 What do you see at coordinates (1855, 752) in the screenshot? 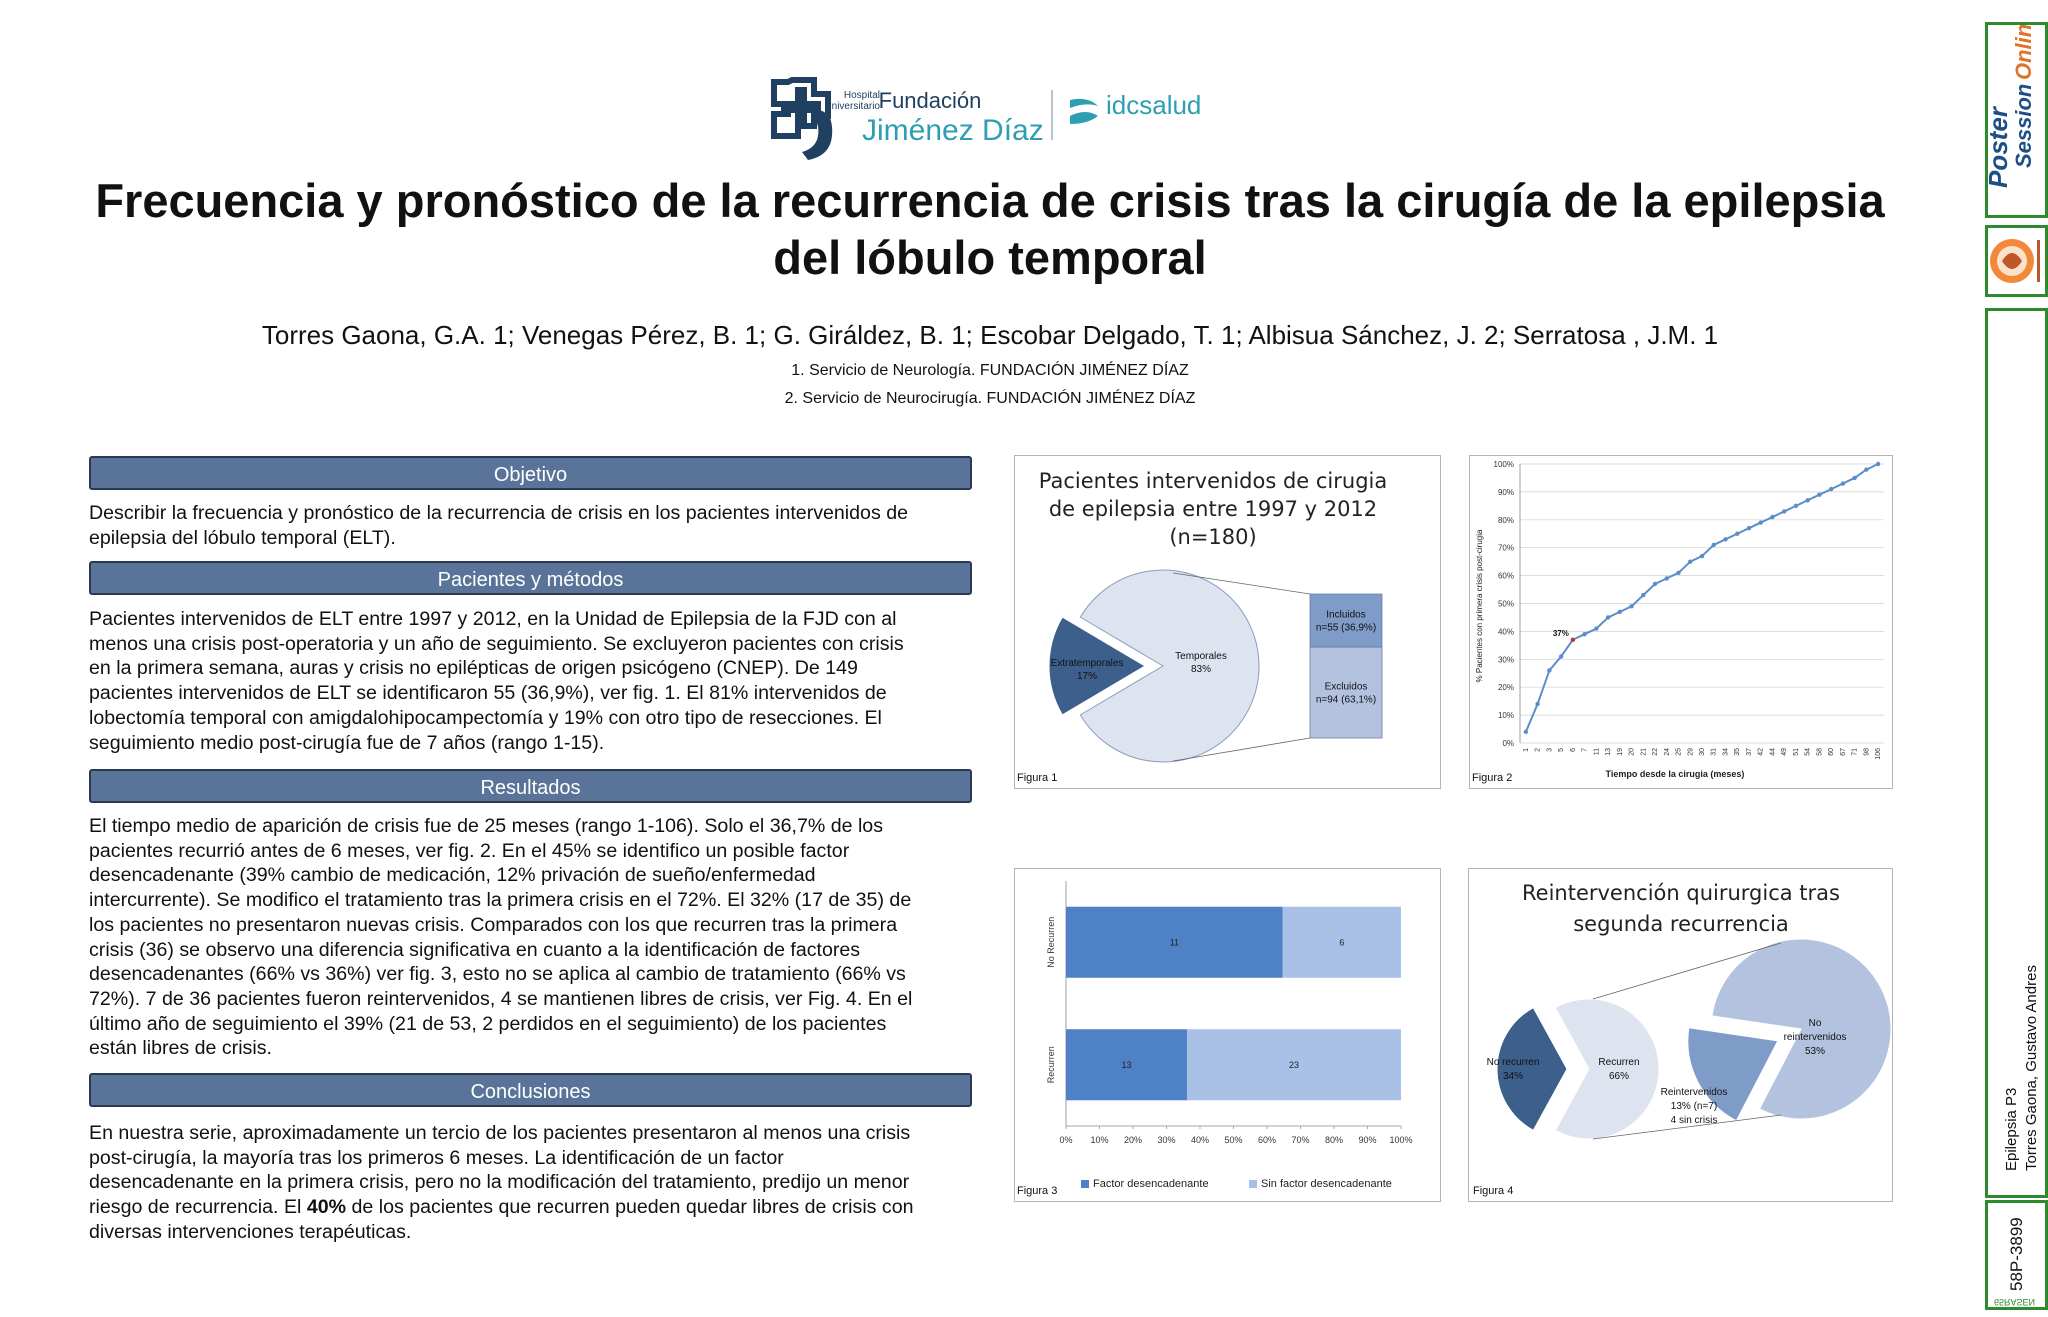
I see `x-tick-label: 71` at bounding box center [1855, 752].